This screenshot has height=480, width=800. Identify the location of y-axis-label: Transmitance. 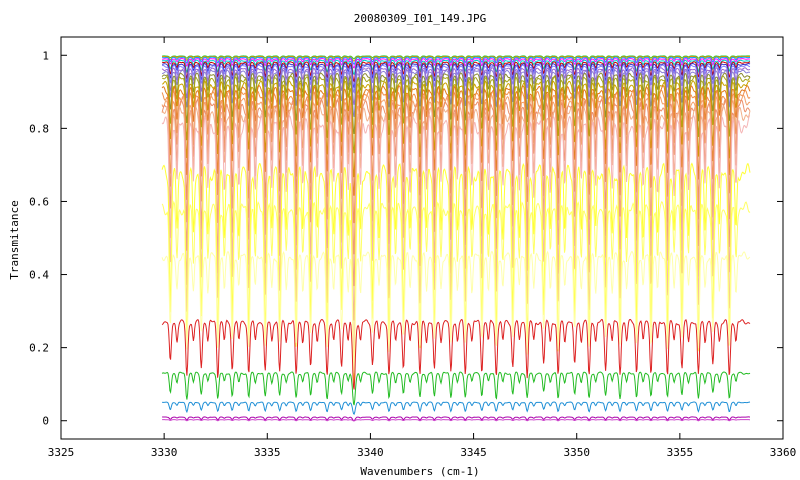
(14, 239).